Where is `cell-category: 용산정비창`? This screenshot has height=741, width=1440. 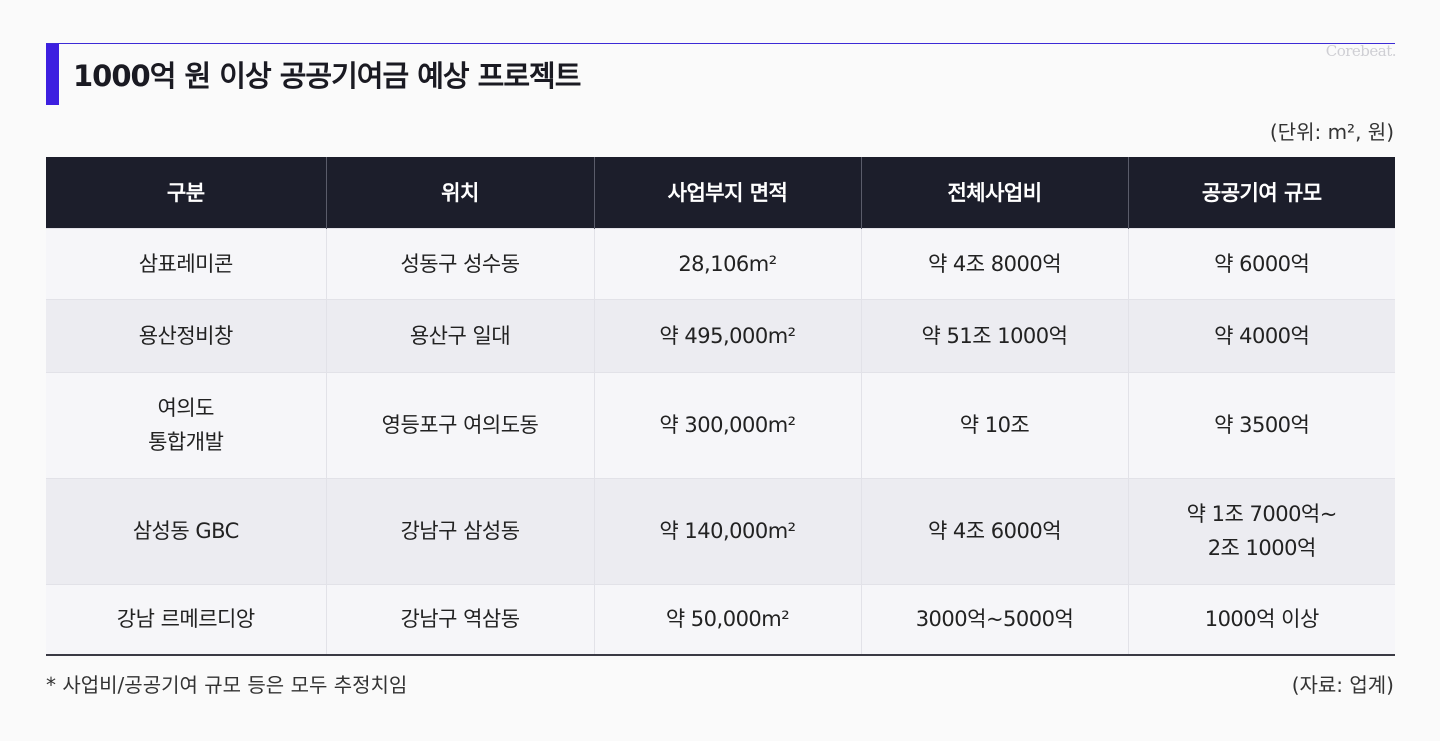 cell-category: 용산정비창 is located at coordinates (186, 335).